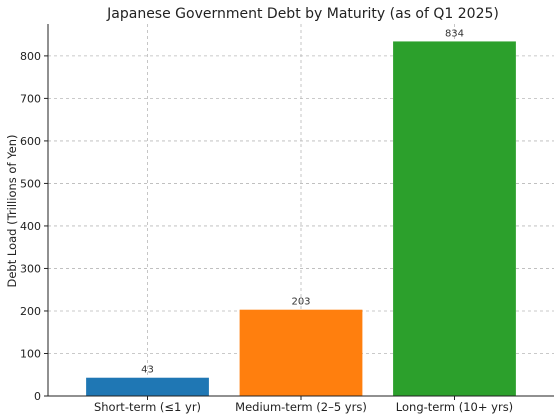  What do you see at coordinates (30, 141) in the screenshot?
I see `y-tick-label: 600` at bounding box center [30, 141].